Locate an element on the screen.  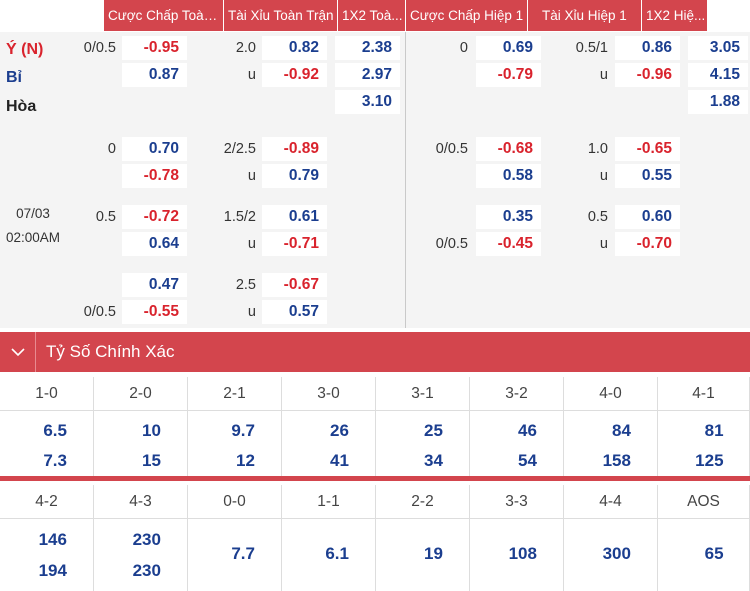
h1-hcp-away-odds: -0.79 is located at coordinates (508, 75).